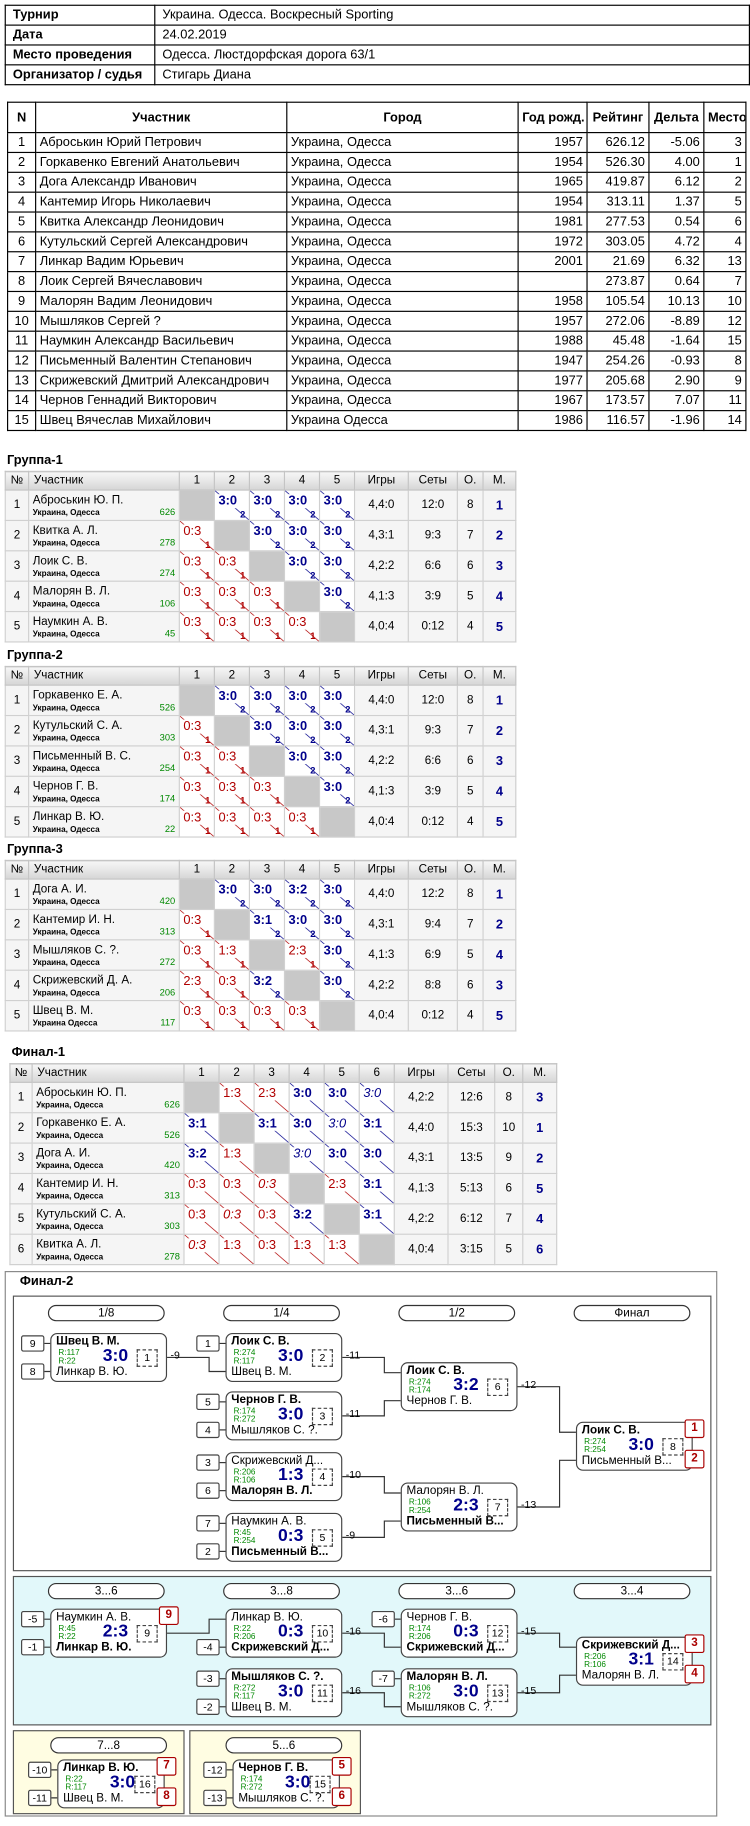  I want to click on points: 8, so click(470, 505).